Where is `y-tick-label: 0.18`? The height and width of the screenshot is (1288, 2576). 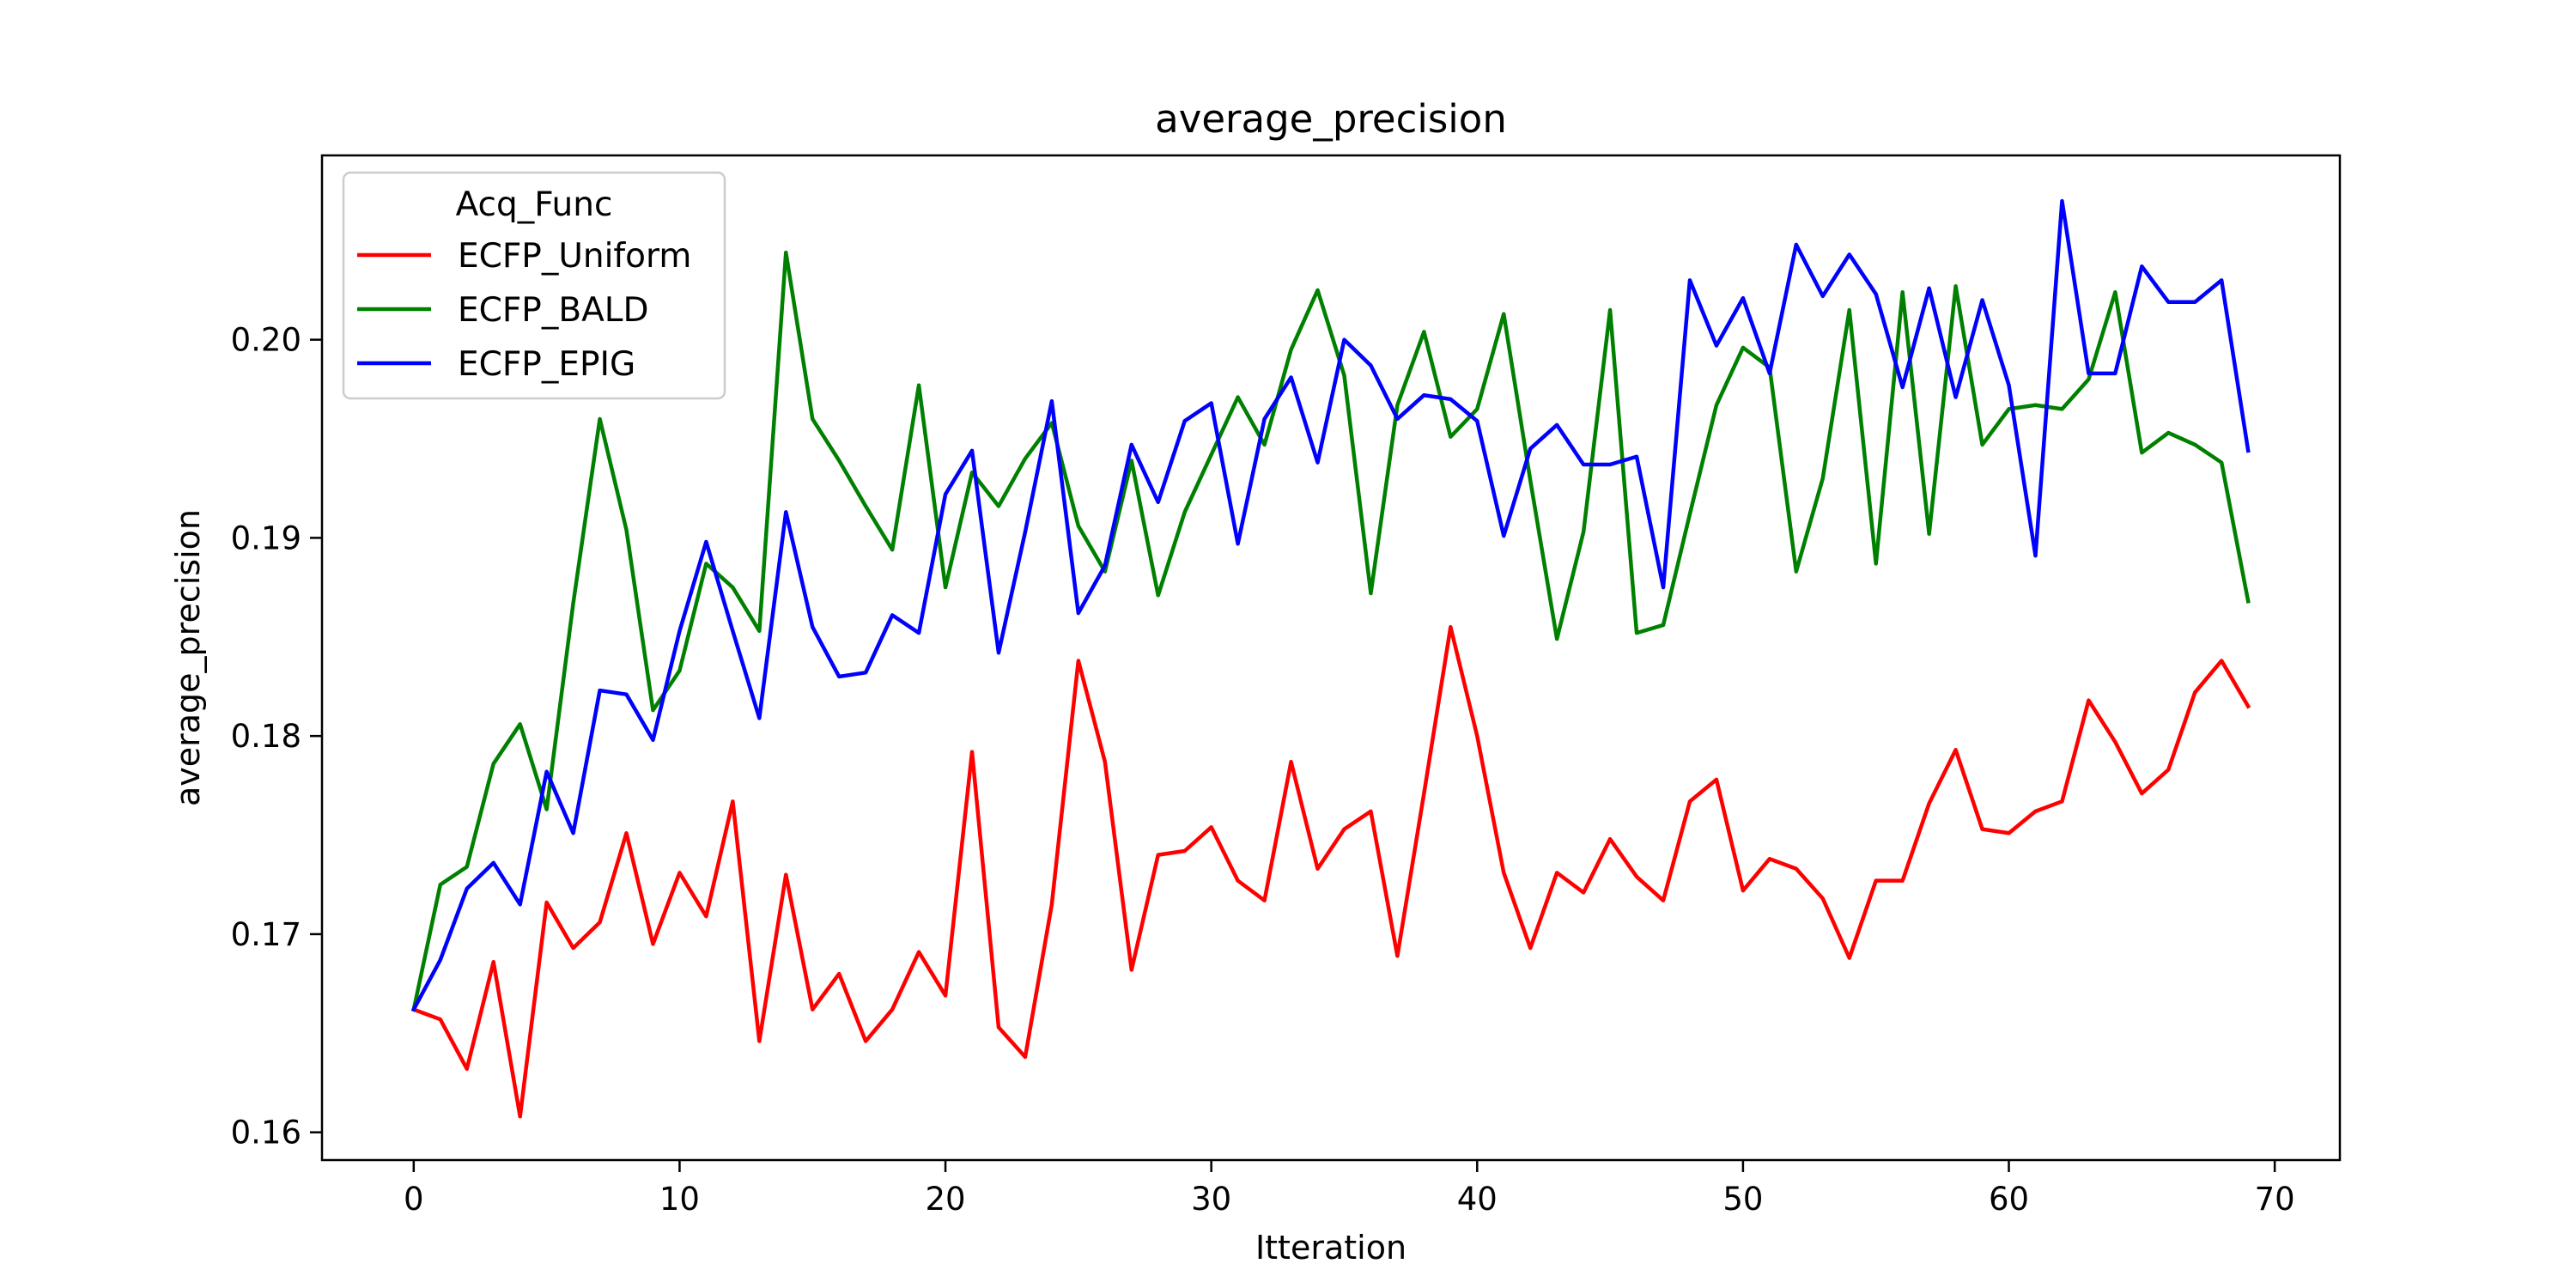
y-tick-label: 0.18 is located at coordinates (266, 737).